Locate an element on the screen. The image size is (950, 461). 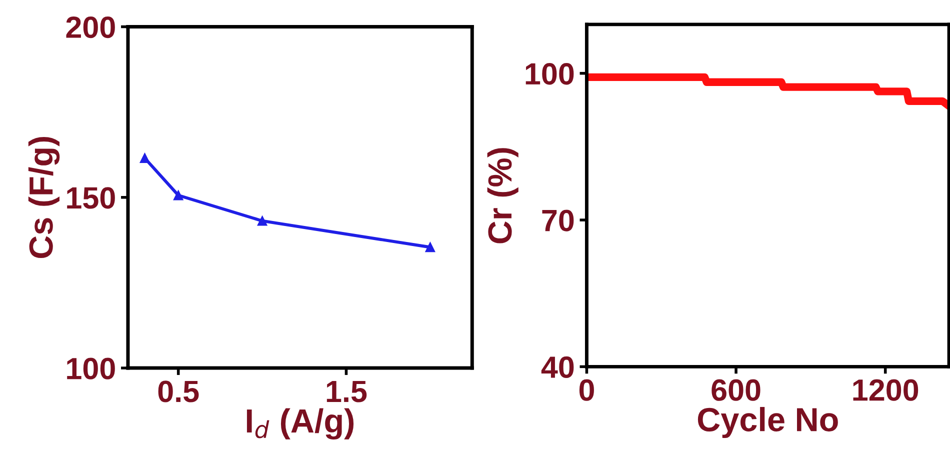
x-tick-label: 600 is located at coordinates (736, 390).